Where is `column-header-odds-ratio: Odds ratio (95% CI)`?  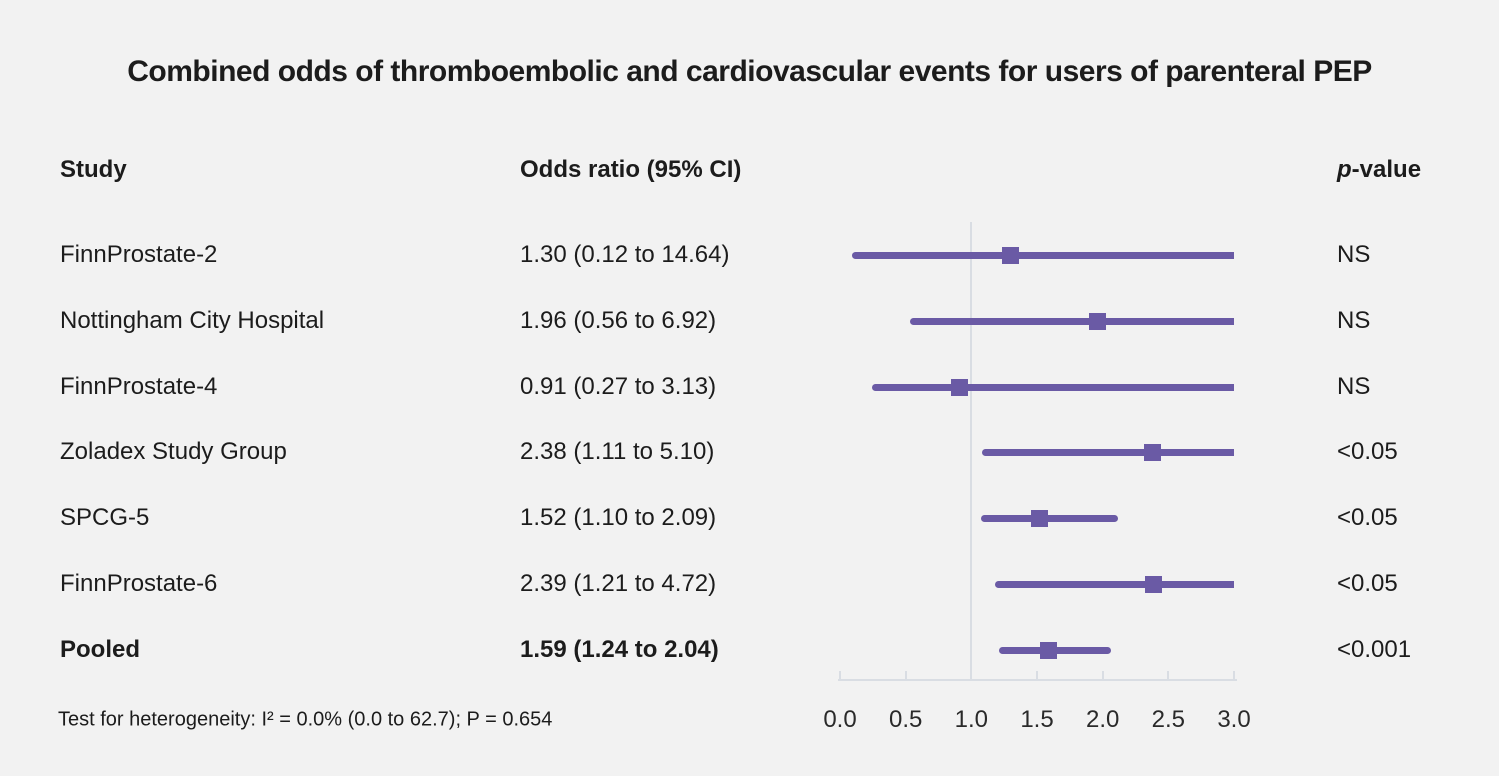
column-header-odds-ratio: Odds ratio (95% CI) is located at coordinates (631, 169).